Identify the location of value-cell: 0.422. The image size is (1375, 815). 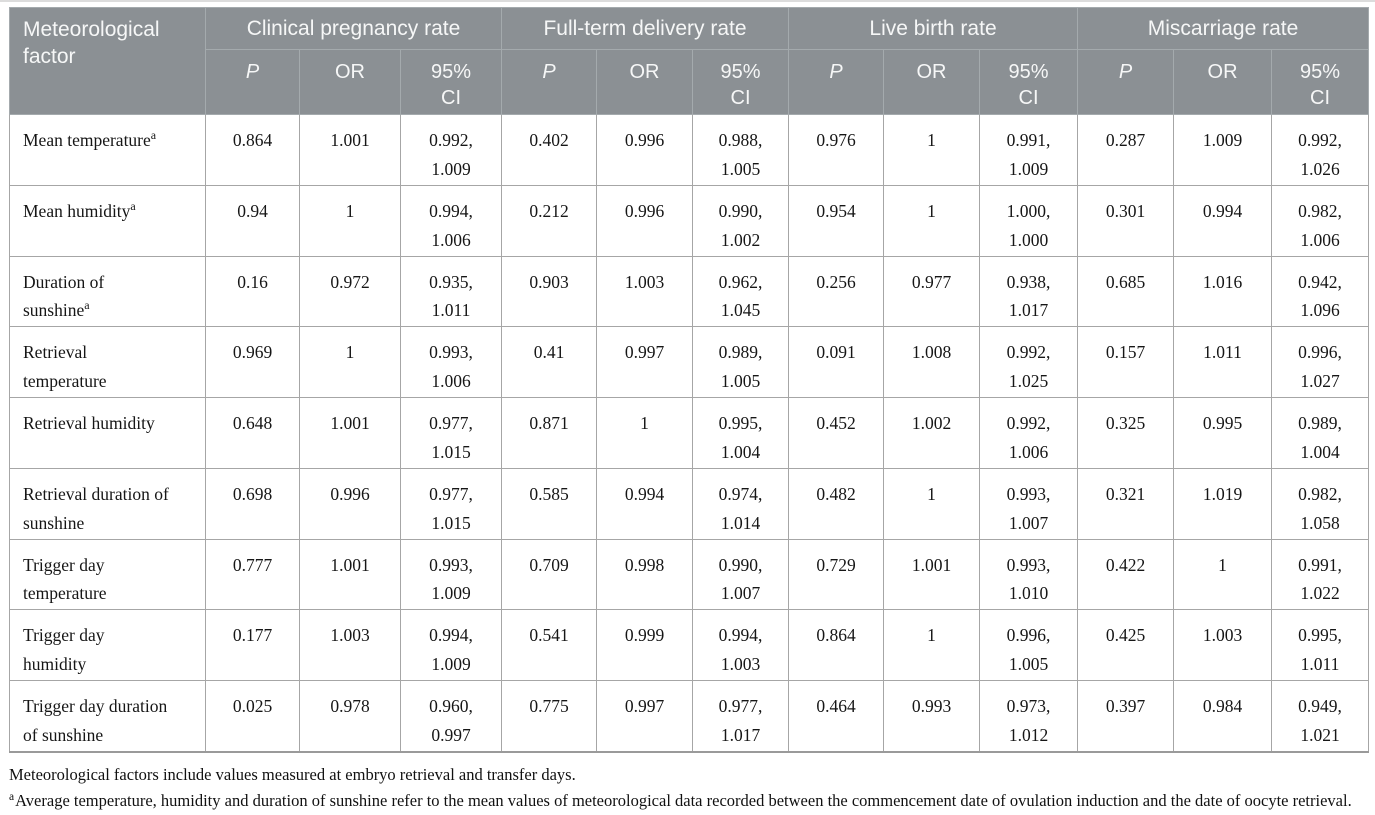
(1126, 574).